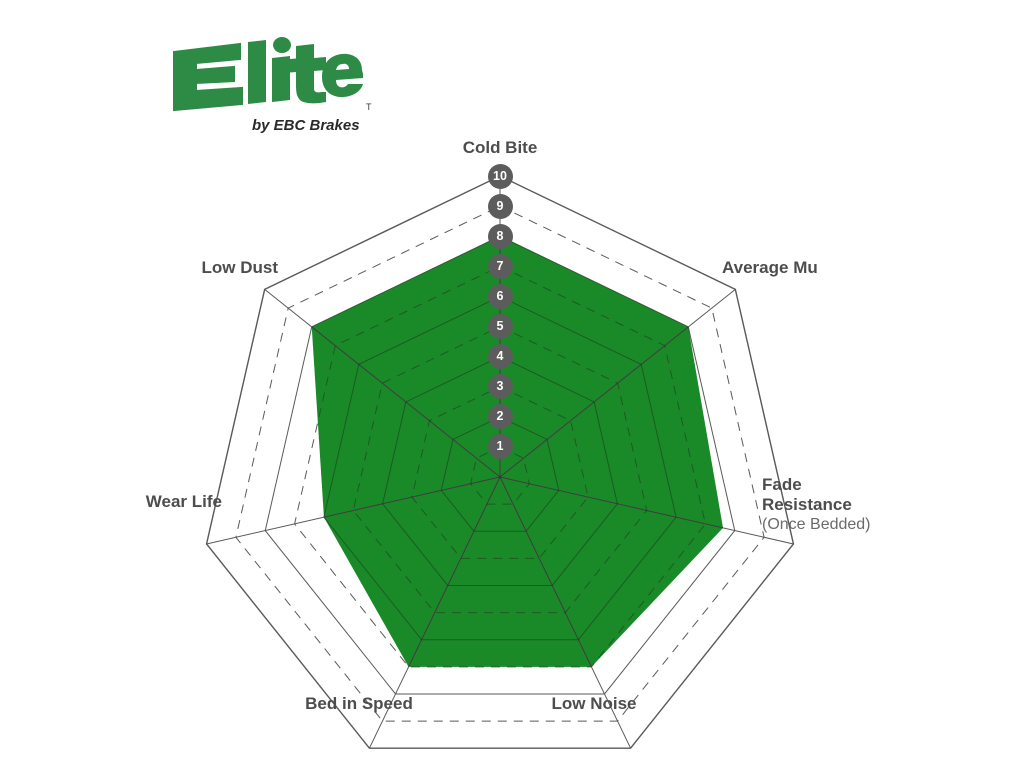 The image size is (1024, 768). What do you see at coordinates (306, 125) in the screenshot?
I see `logo-tagline: by EBC Brakes` at bounding box center [306, 125].